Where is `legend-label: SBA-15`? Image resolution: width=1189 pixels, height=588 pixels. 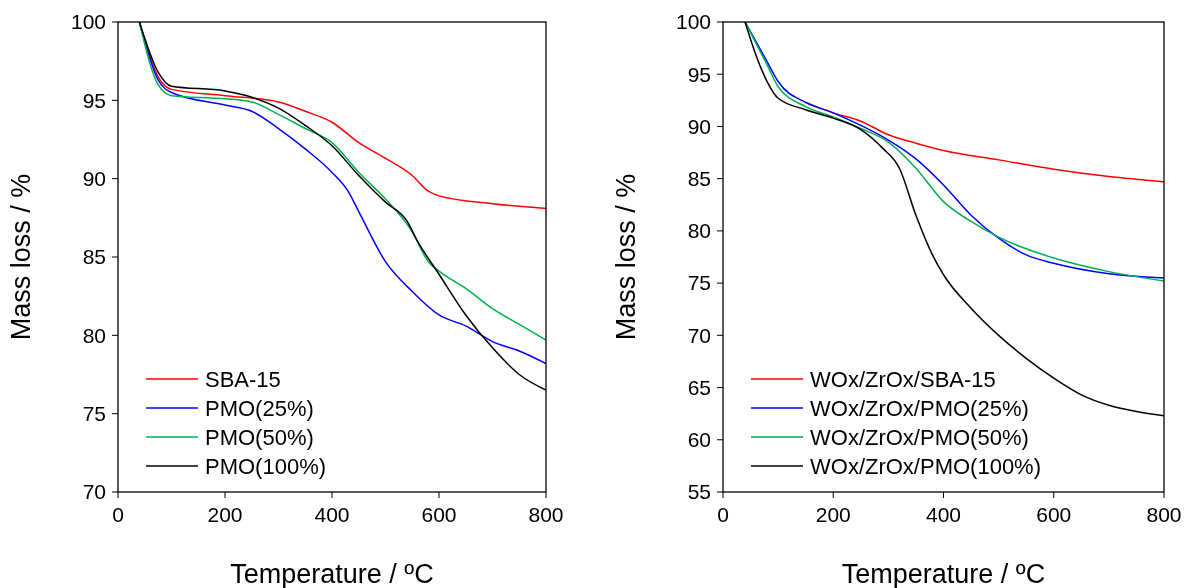 legend-label: SBA-15 is located at coordinates (243, 379).